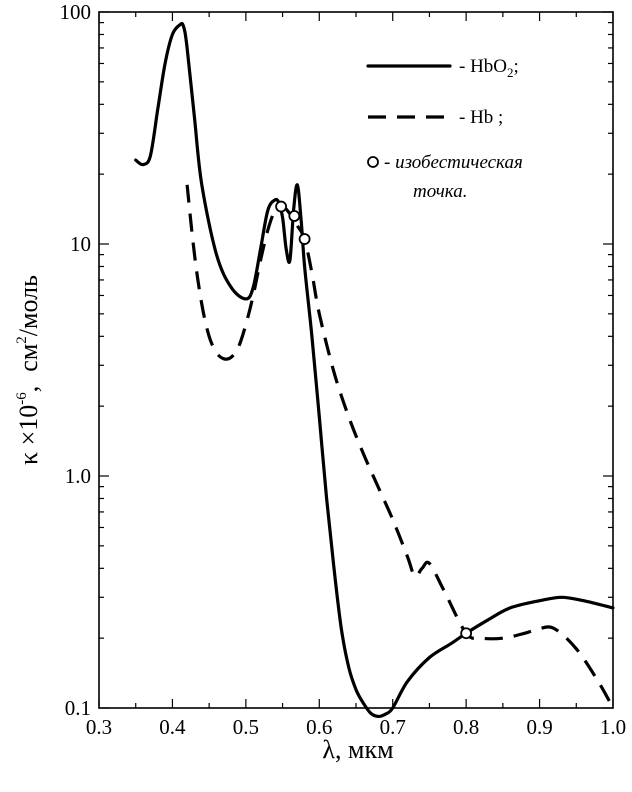 The height and width of the screenshot is (792, 632). I want to click on x-tick-label: 0.4, so click(172, 727).